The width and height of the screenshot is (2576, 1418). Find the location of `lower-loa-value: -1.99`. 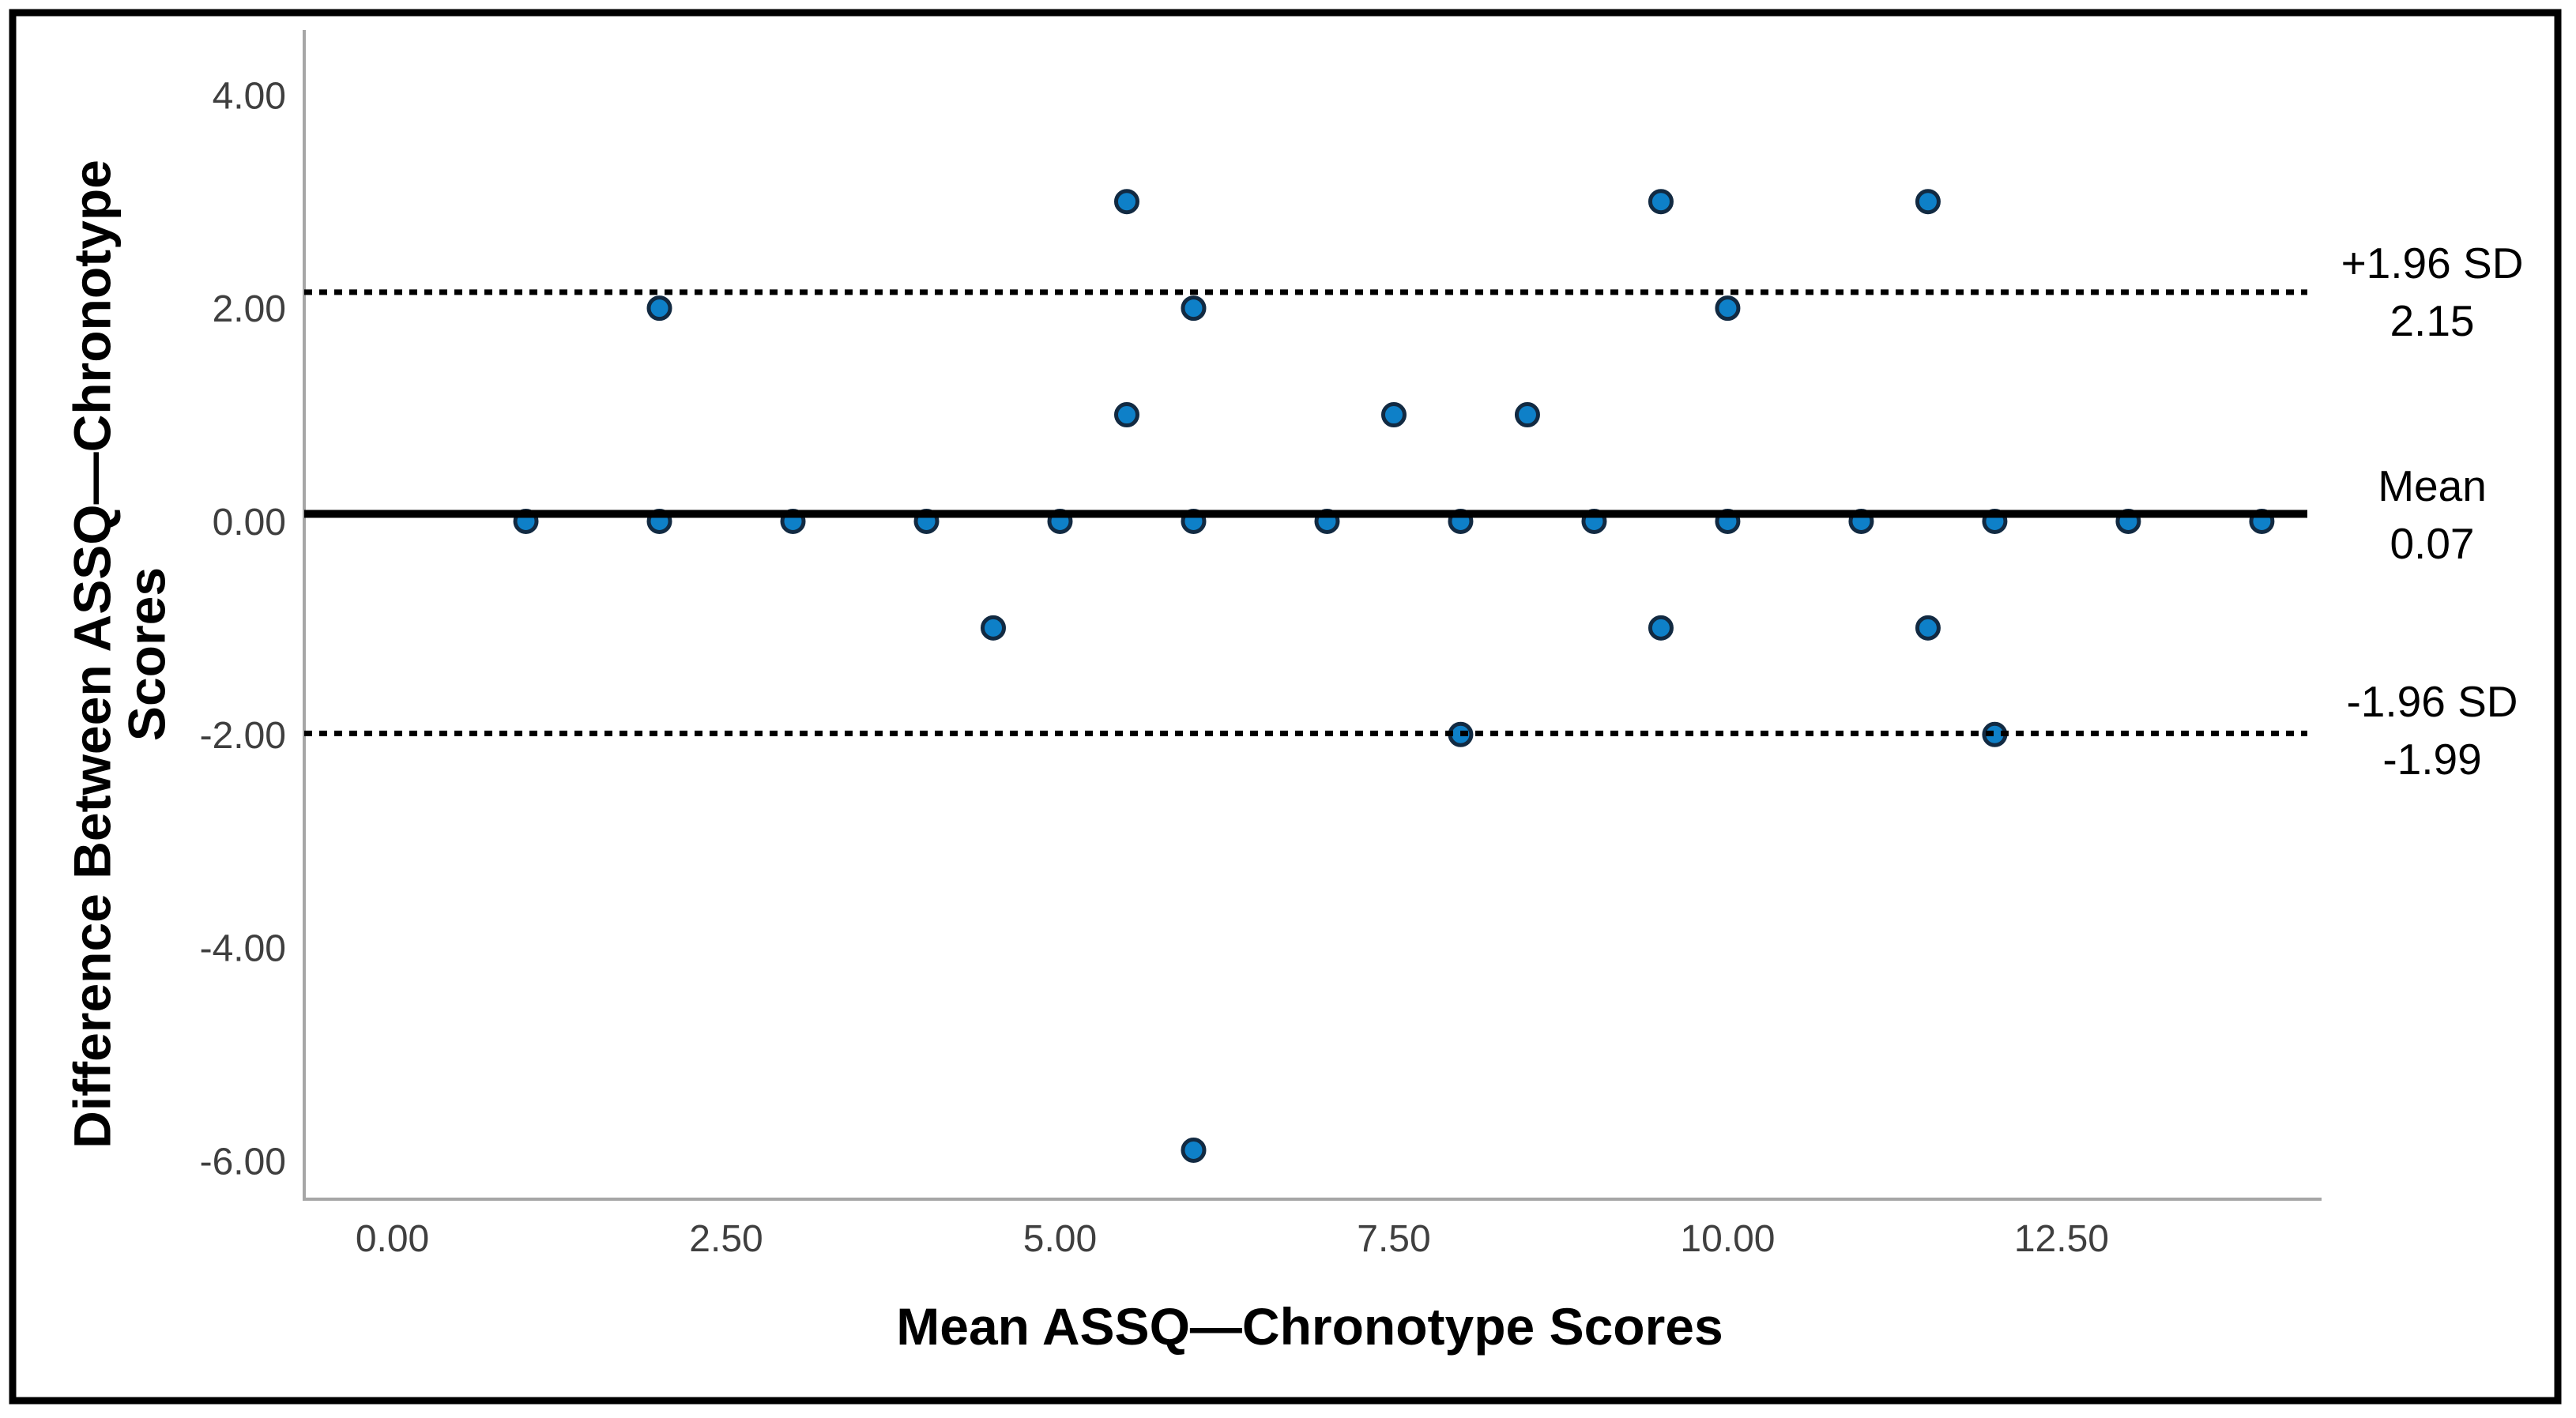

lower-loa-value: -1.99 is located at coordinates (2432, 759).